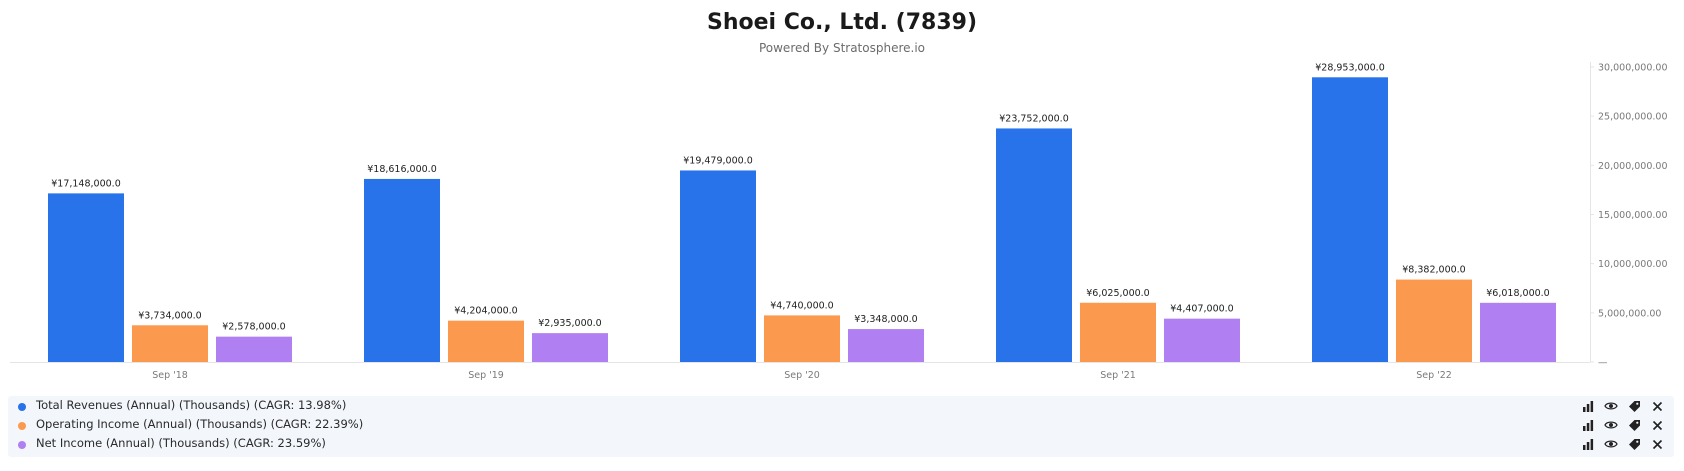  Describe the element at coordinates (1603, 363) in the screenshot. I see `y-tick-label: —` at that location.